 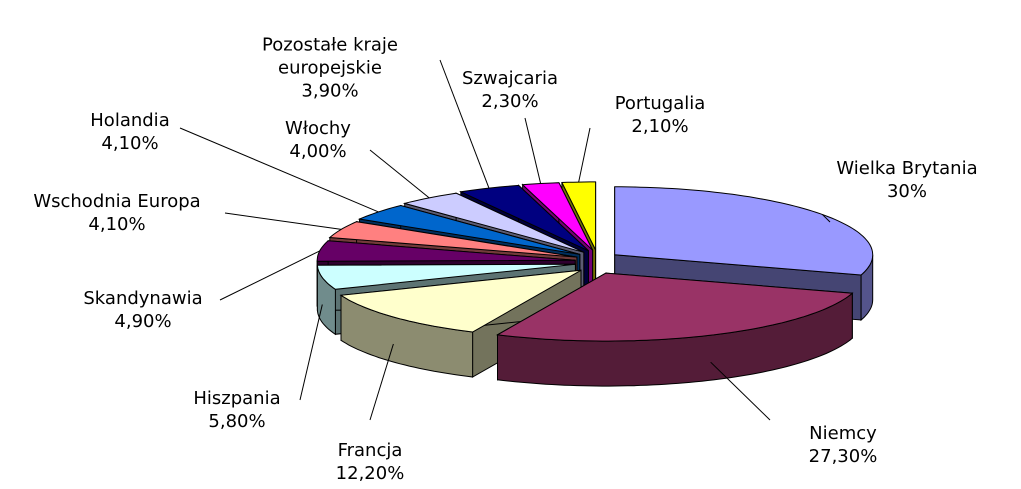 I want to click on slice-label: Szwajcaria 2,30%, so click(x=510, y=90).